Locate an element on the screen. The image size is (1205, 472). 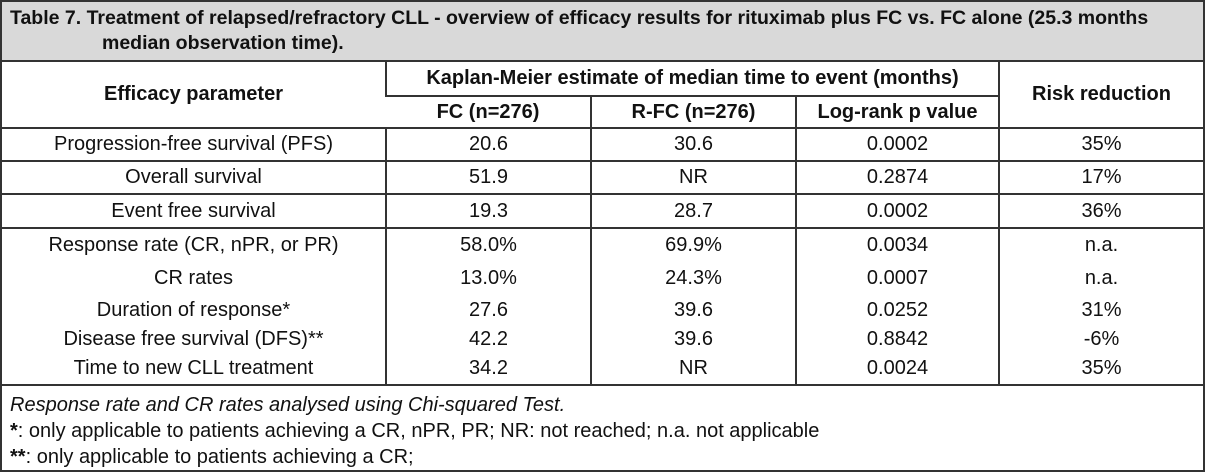
row-label: Disease free survival (DFS)** is located at coordinates (193, 338).